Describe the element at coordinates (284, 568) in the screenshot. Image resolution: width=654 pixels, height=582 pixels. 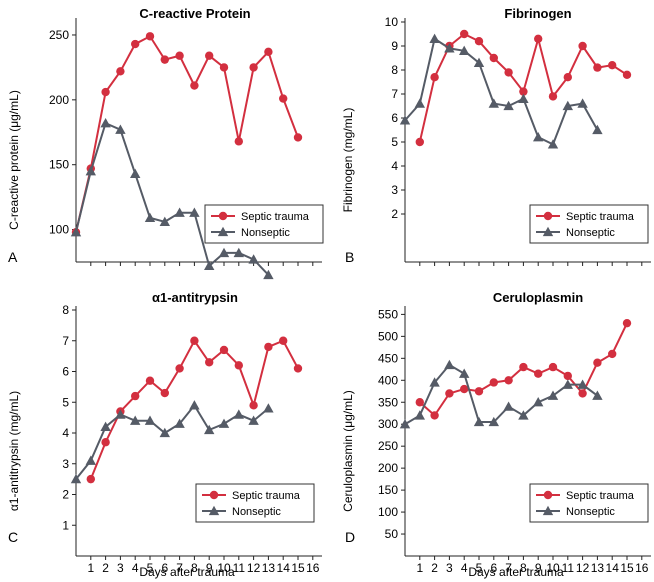
I see `x-tick-label: 14` at that location.